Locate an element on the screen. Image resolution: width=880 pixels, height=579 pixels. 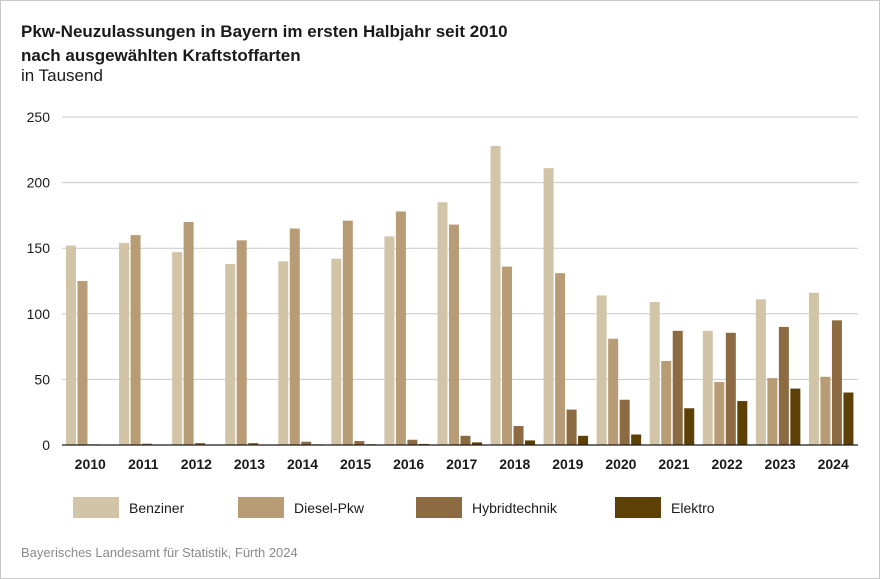
y-tick-label: 50 is located at coordinates (42, 379).